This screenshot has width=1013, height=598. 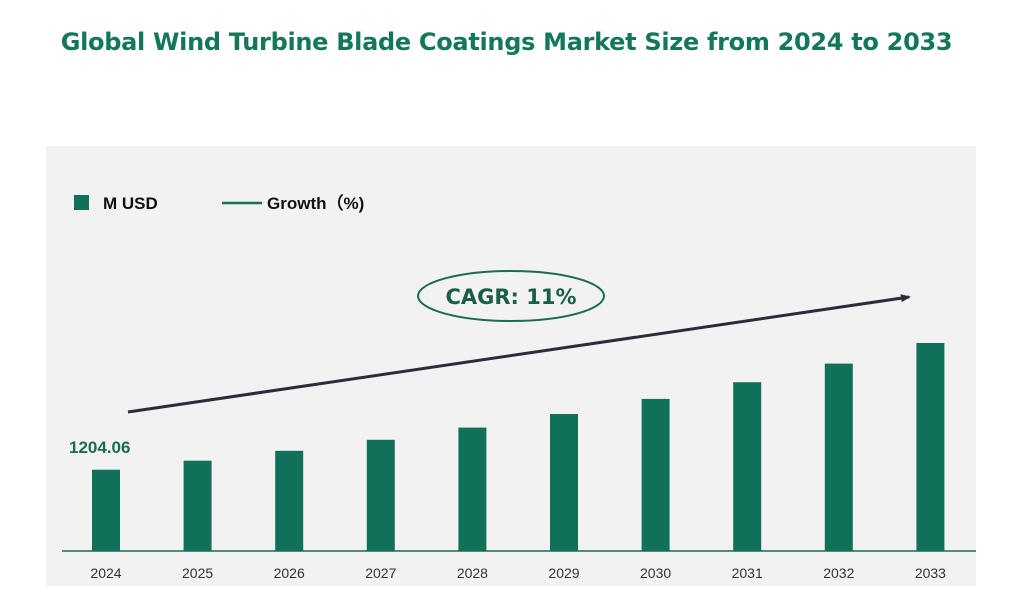 I want to click on bar-2025, so click(x=197, y=505).